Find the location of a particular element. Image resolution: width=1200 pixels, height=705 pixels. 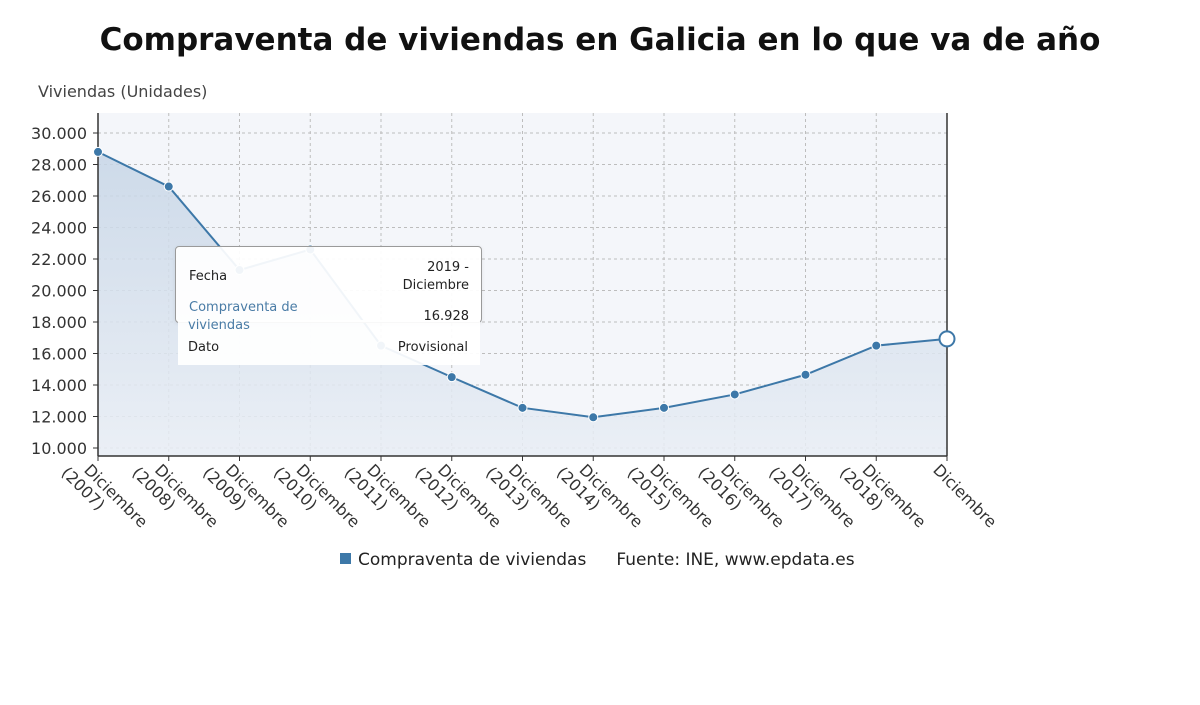

y-tick-label: 20.000 is located at coordinates (59, 291).